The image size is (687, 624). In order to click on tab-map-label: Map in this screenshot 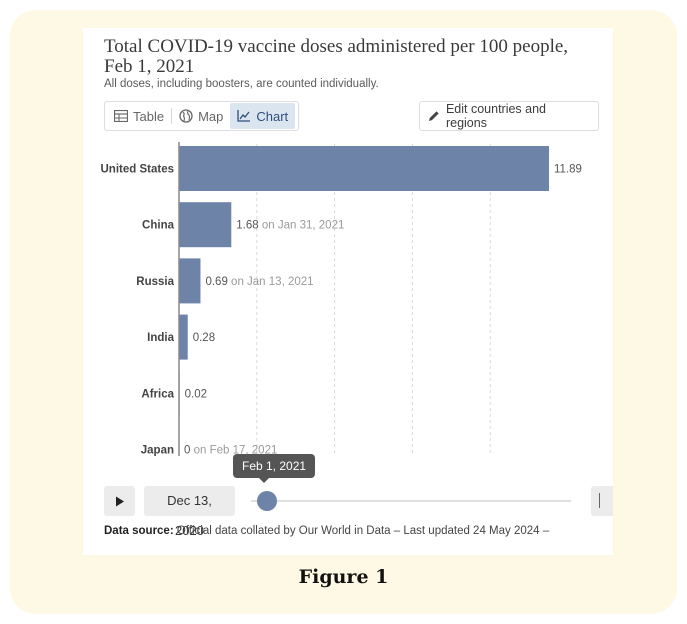, I will do `click(211, 116)`.